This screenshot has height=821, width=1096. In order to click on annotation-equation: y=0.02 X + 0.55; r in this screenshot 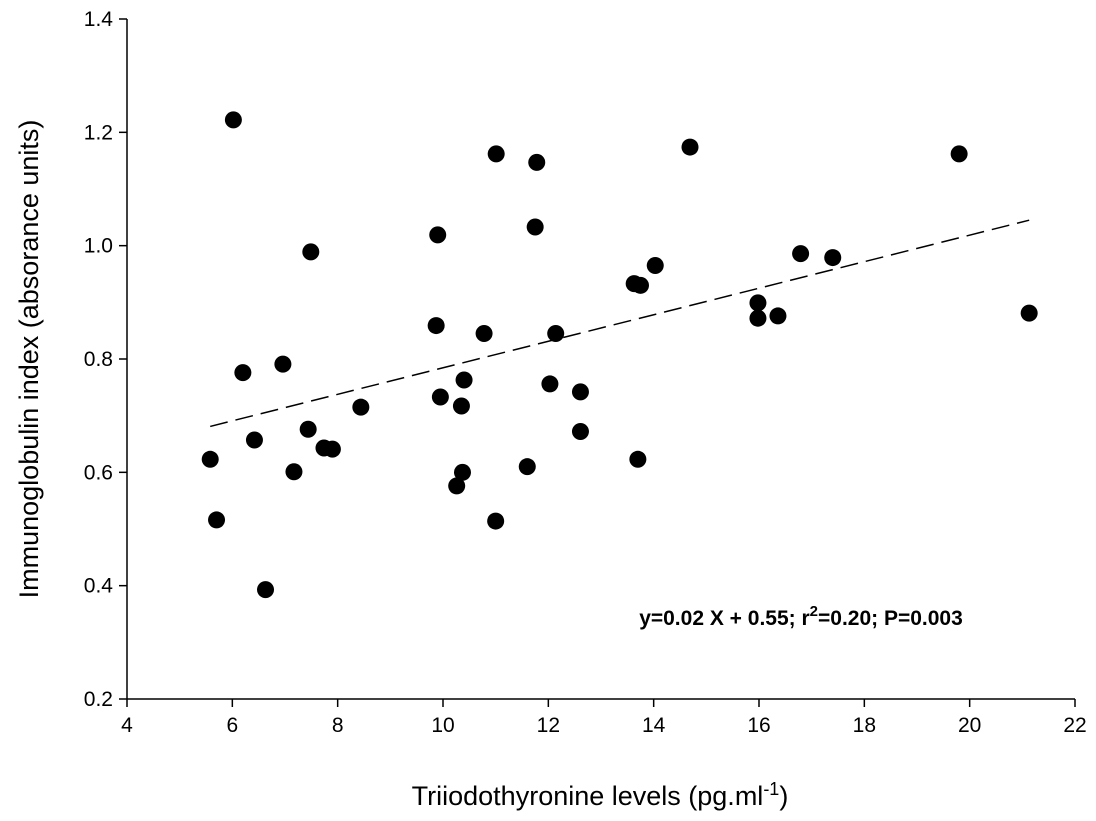, I will do `click(724, 618)`.